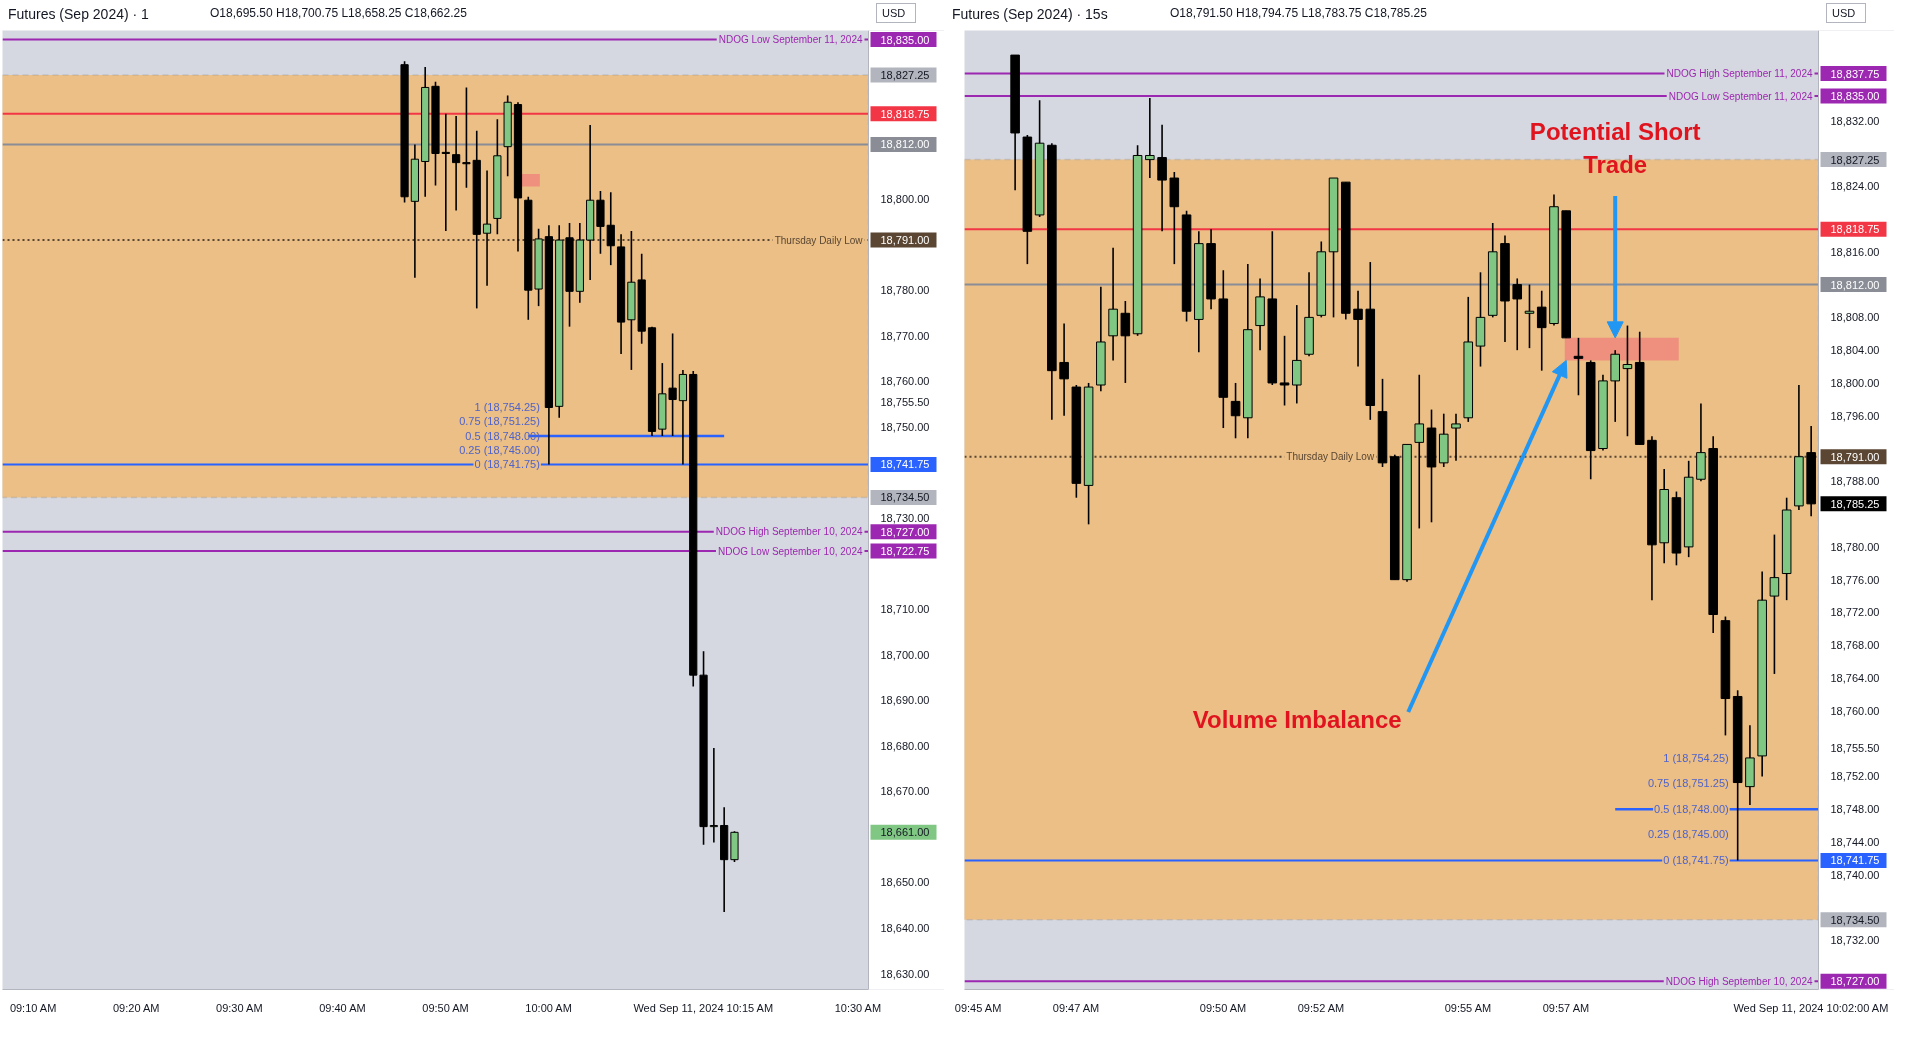  Describe the element at coordinates (905, 700) in the screenshot. I see `y-tick-label: 18,690.00` at that location.